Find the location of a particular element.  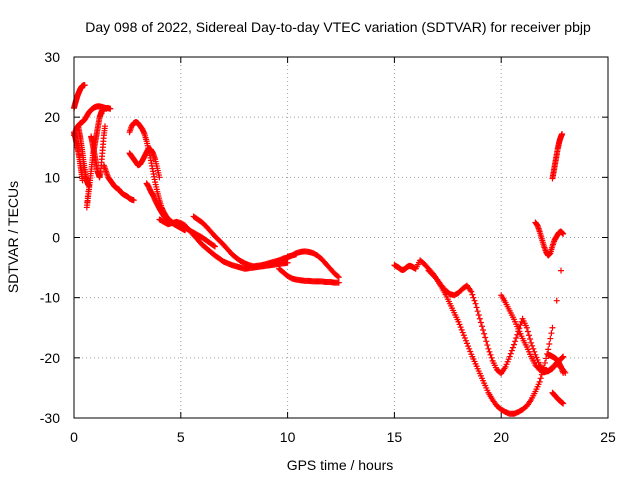

x-axis-label: GPS time / hours is located at coordinates (340, 465).